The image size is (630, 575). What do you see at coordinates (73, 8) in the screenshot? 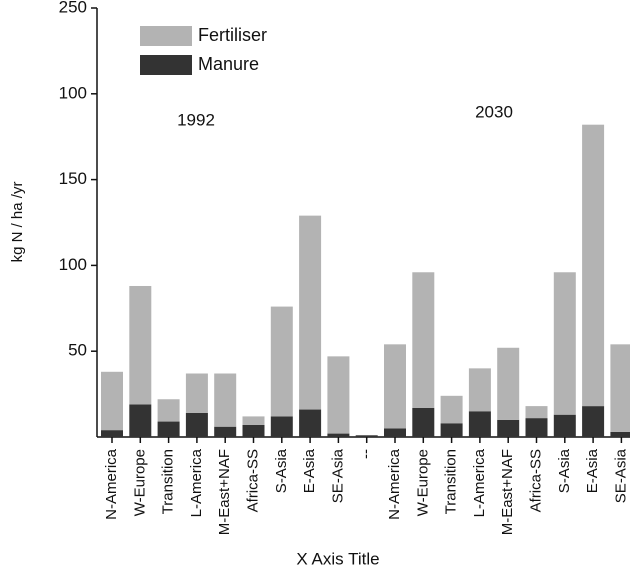
I see `y-tick-label: 250` at bounding box center [73, 8].